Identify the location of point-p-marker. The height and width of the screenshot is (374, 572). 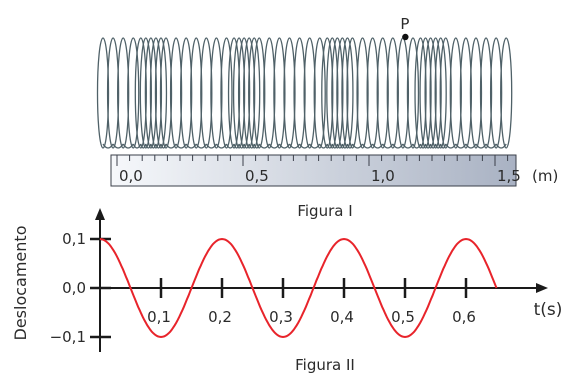
(405, 37).